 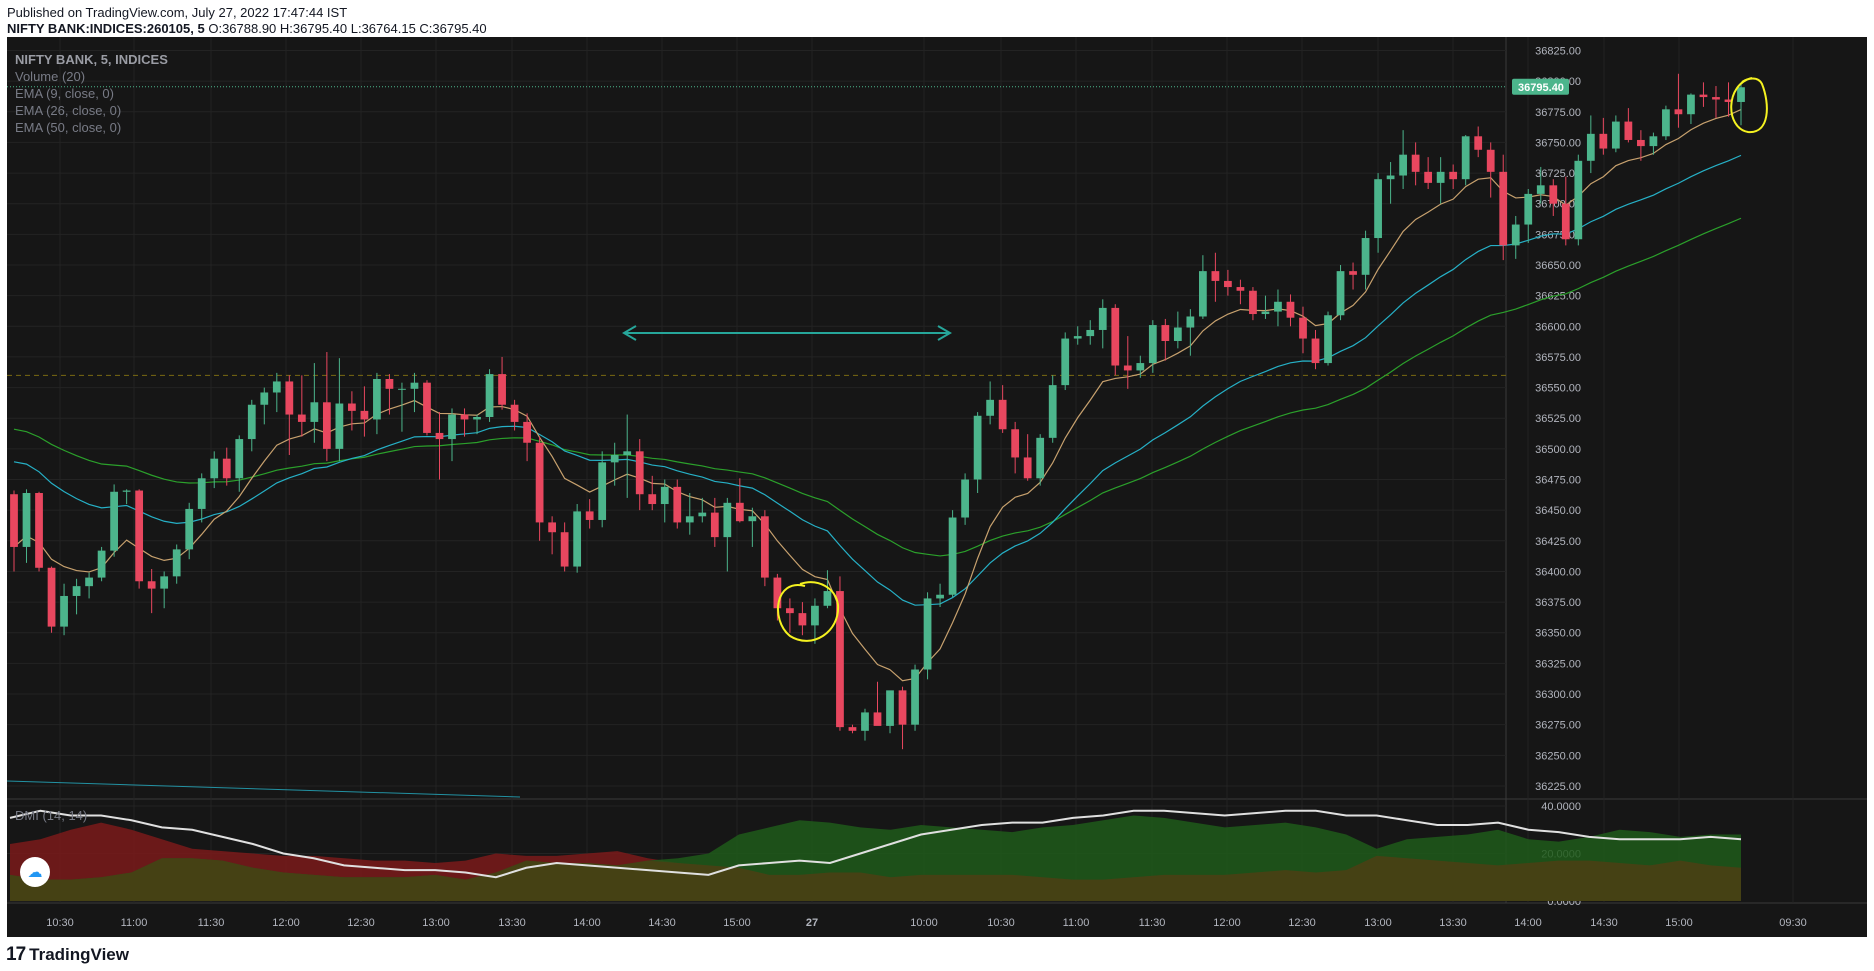 I want to click on legend-ema9: EMA (9, close, 0), so click(x=64, y=93).